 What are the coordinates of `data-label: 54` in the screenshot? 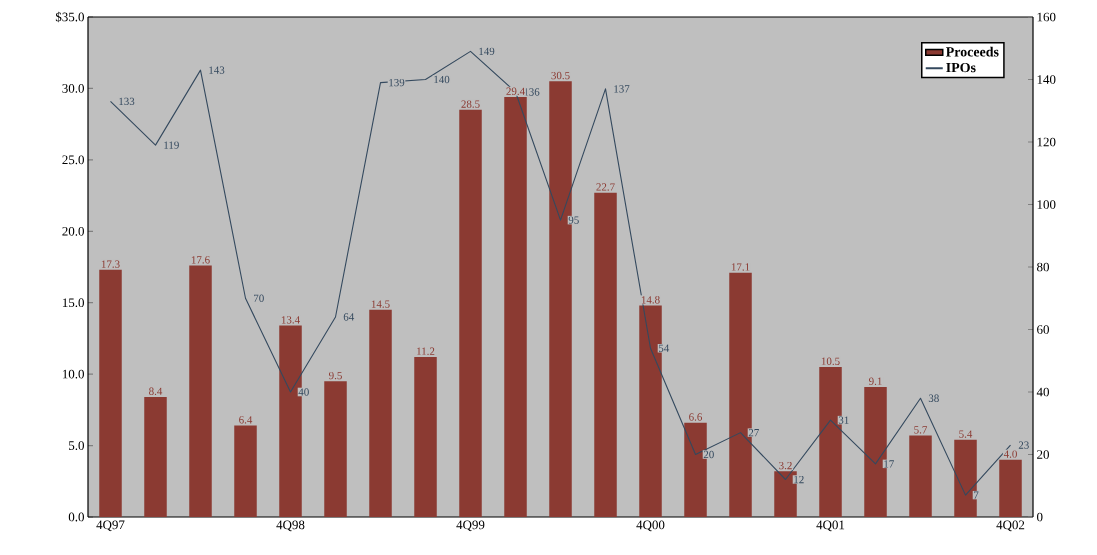 It's located at (664, 348).